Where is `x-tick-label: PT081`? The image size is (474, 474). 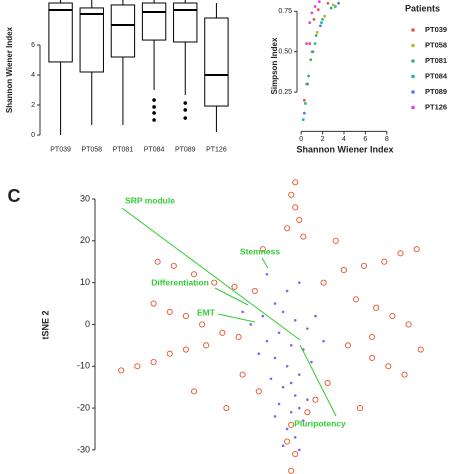
x-tick-label: PT081 is located at coordinates (123, 149).